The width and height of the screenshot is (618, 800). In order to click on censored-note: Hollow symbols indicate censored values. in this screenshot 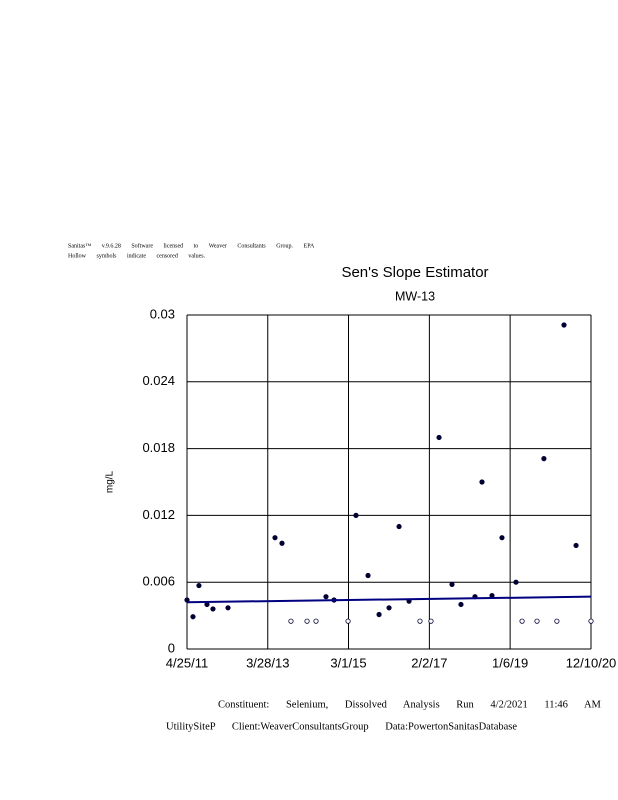, I will do `click(137, 256)`.